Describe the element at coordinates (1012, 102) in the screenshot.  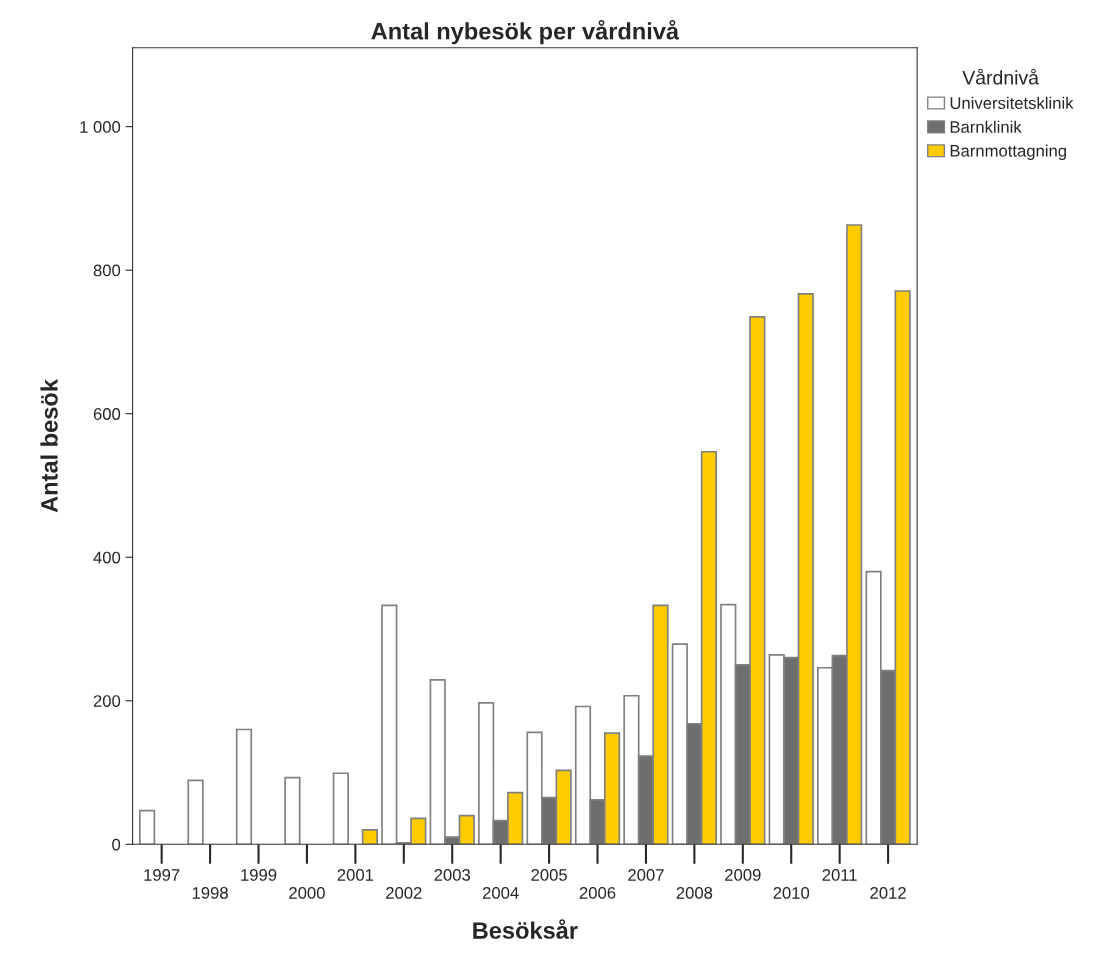
I see `legend-label: Universitetsklinik` at that location.